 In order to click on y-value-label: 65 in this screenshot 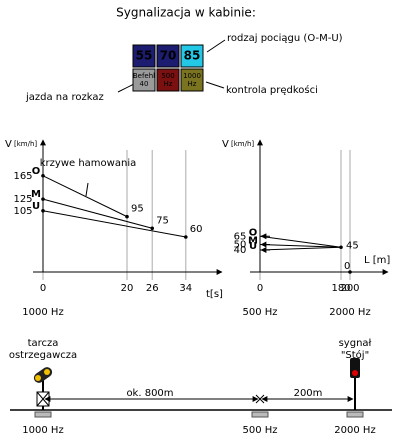, I will do `click(240, 236)`.